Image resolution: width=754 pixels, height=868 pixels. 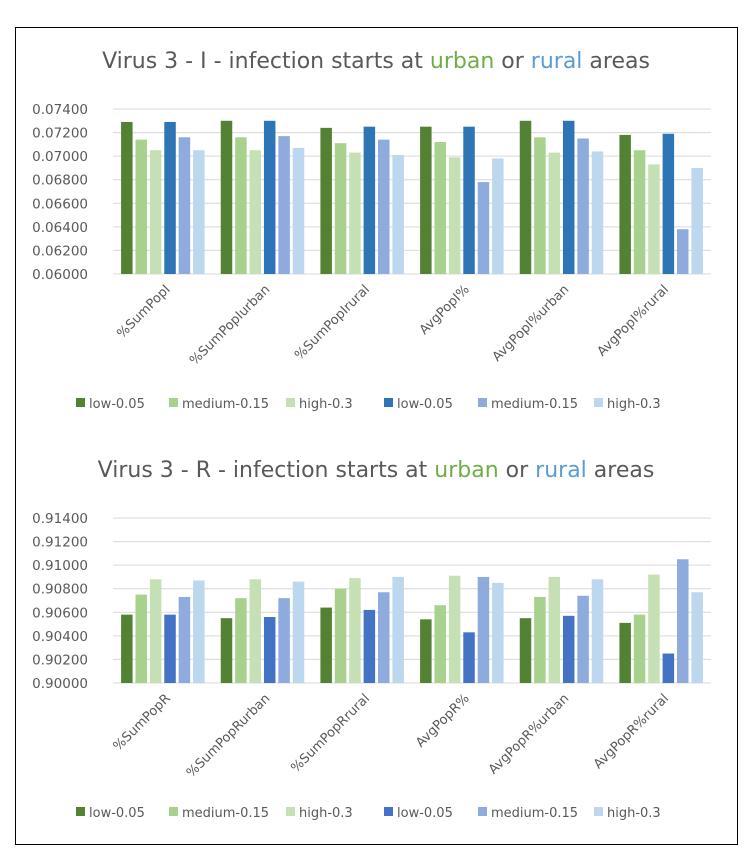 What do you see at coordinates (155, 631) in the screenshot?
I see `bar-%SumPopR-series-3` at bounding box center [155, 631].